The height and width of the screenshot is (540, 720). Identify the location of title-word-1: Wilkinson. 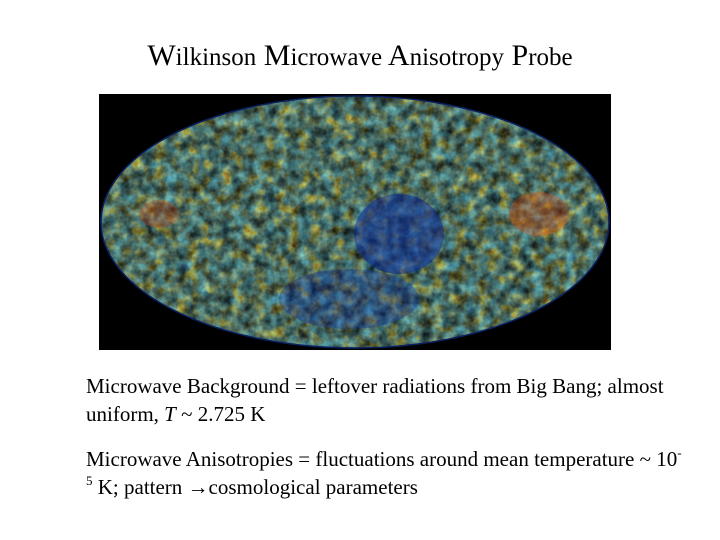
(202, 55).